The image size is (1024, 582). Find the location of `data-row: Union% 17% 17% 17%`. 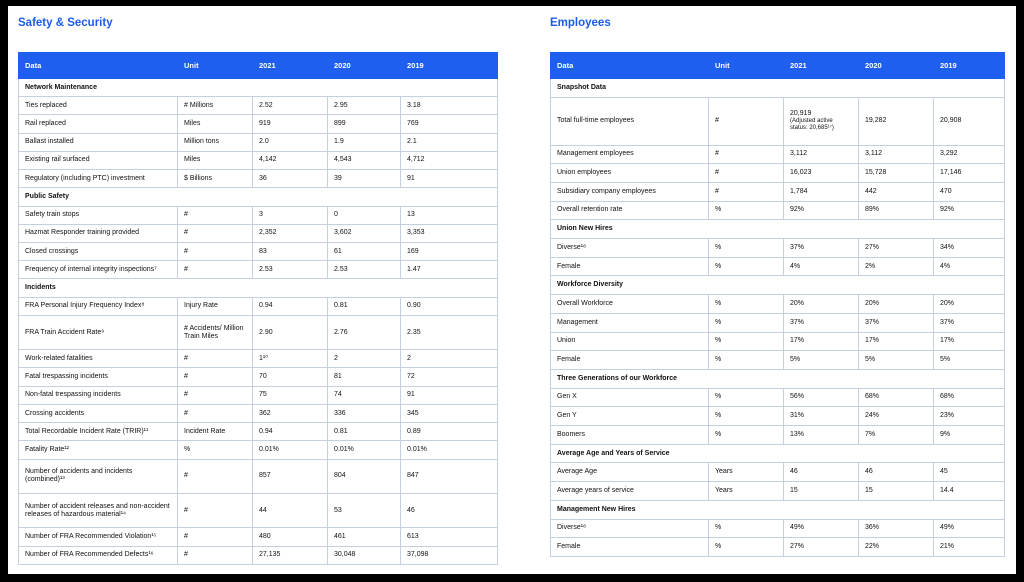

data-row: Union% 17% 17% 17% is located at coordinates (777, 341).